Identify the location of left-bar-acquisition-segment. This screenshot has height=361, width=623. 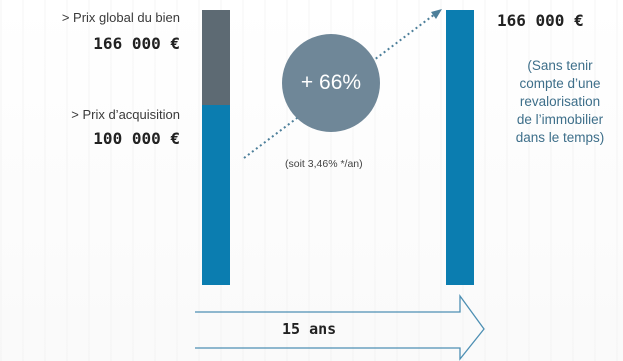
(216, 195).